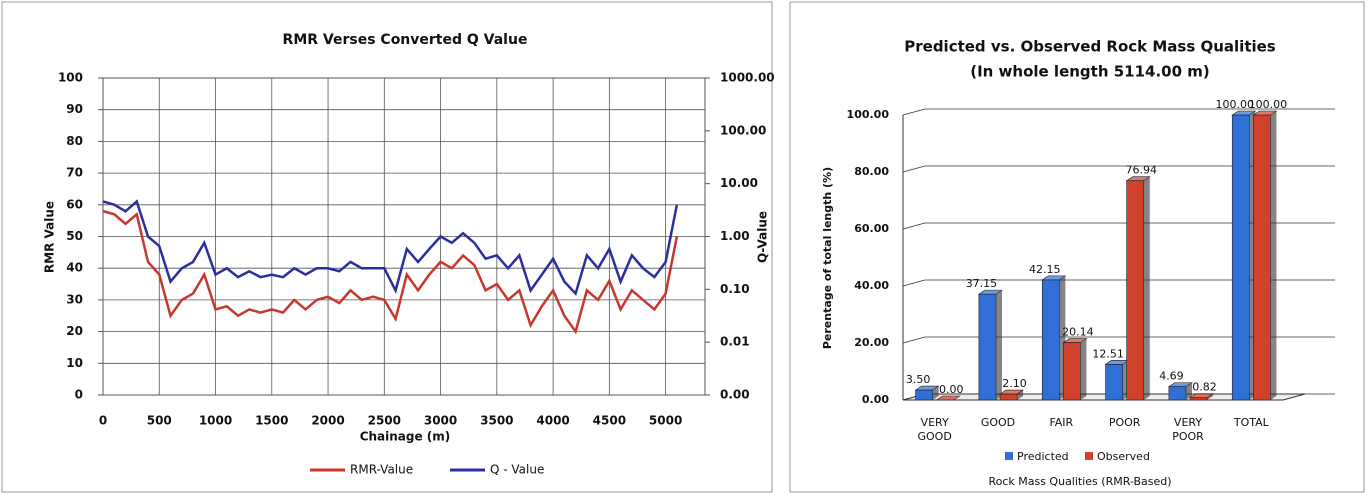 The height and width of the screenshot is (495, 1368). What do you see at coordinates (918, 379) in the screenshot?
I see `value-label: 3.50` at bounding box center [918, 379].